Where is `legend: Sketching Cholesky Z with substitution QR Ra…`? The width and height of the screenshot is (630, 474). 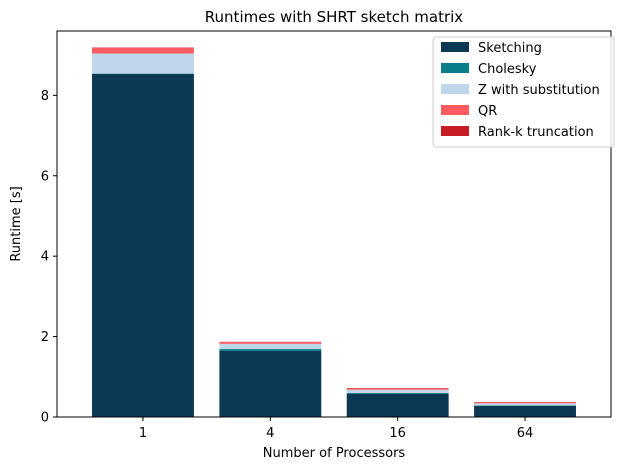 legend: Sketching Cholesky Z with substitution QR Ra… is located at coordinates (523, 92).